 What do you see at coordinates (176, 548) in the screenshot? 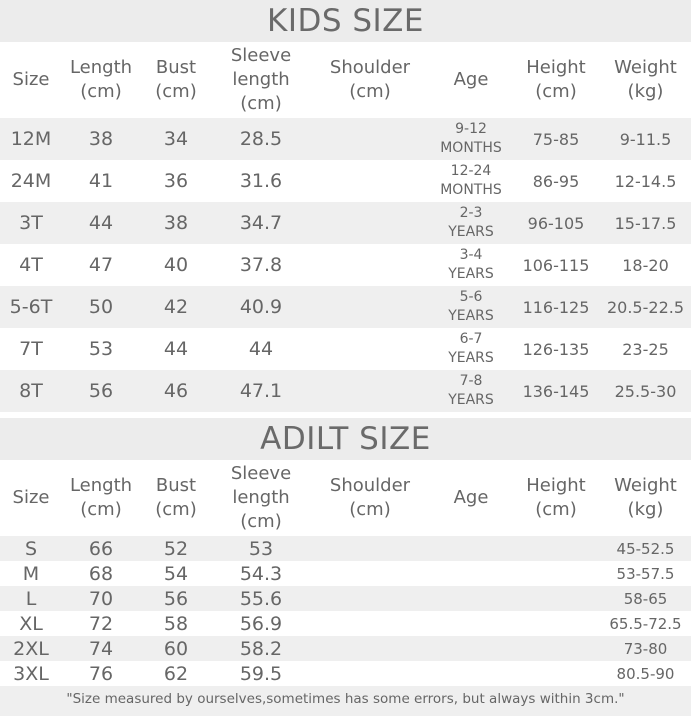
I see `table-cell: 52` at bounding box center [176, 548].